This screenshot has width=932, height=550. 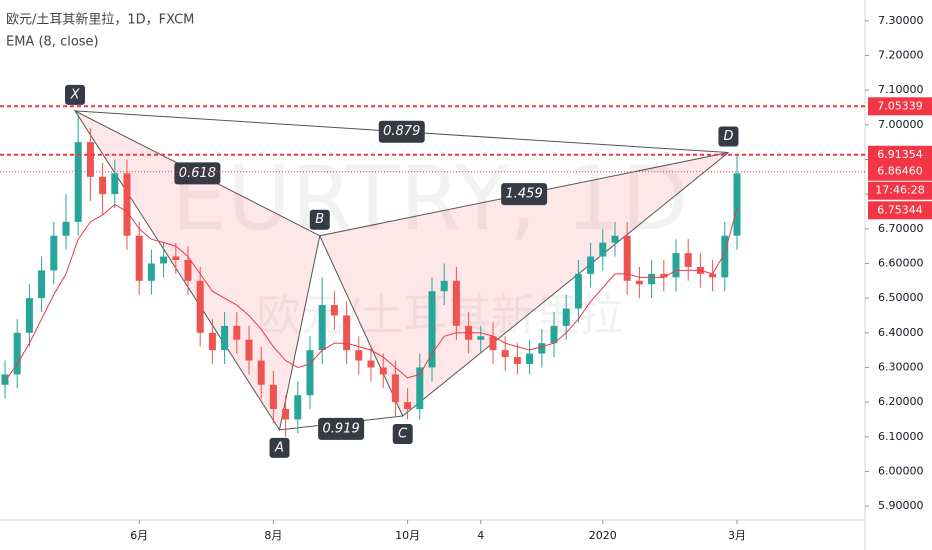 I want to click on y-tick-label: 6.30000, so click(x=901, y=366).